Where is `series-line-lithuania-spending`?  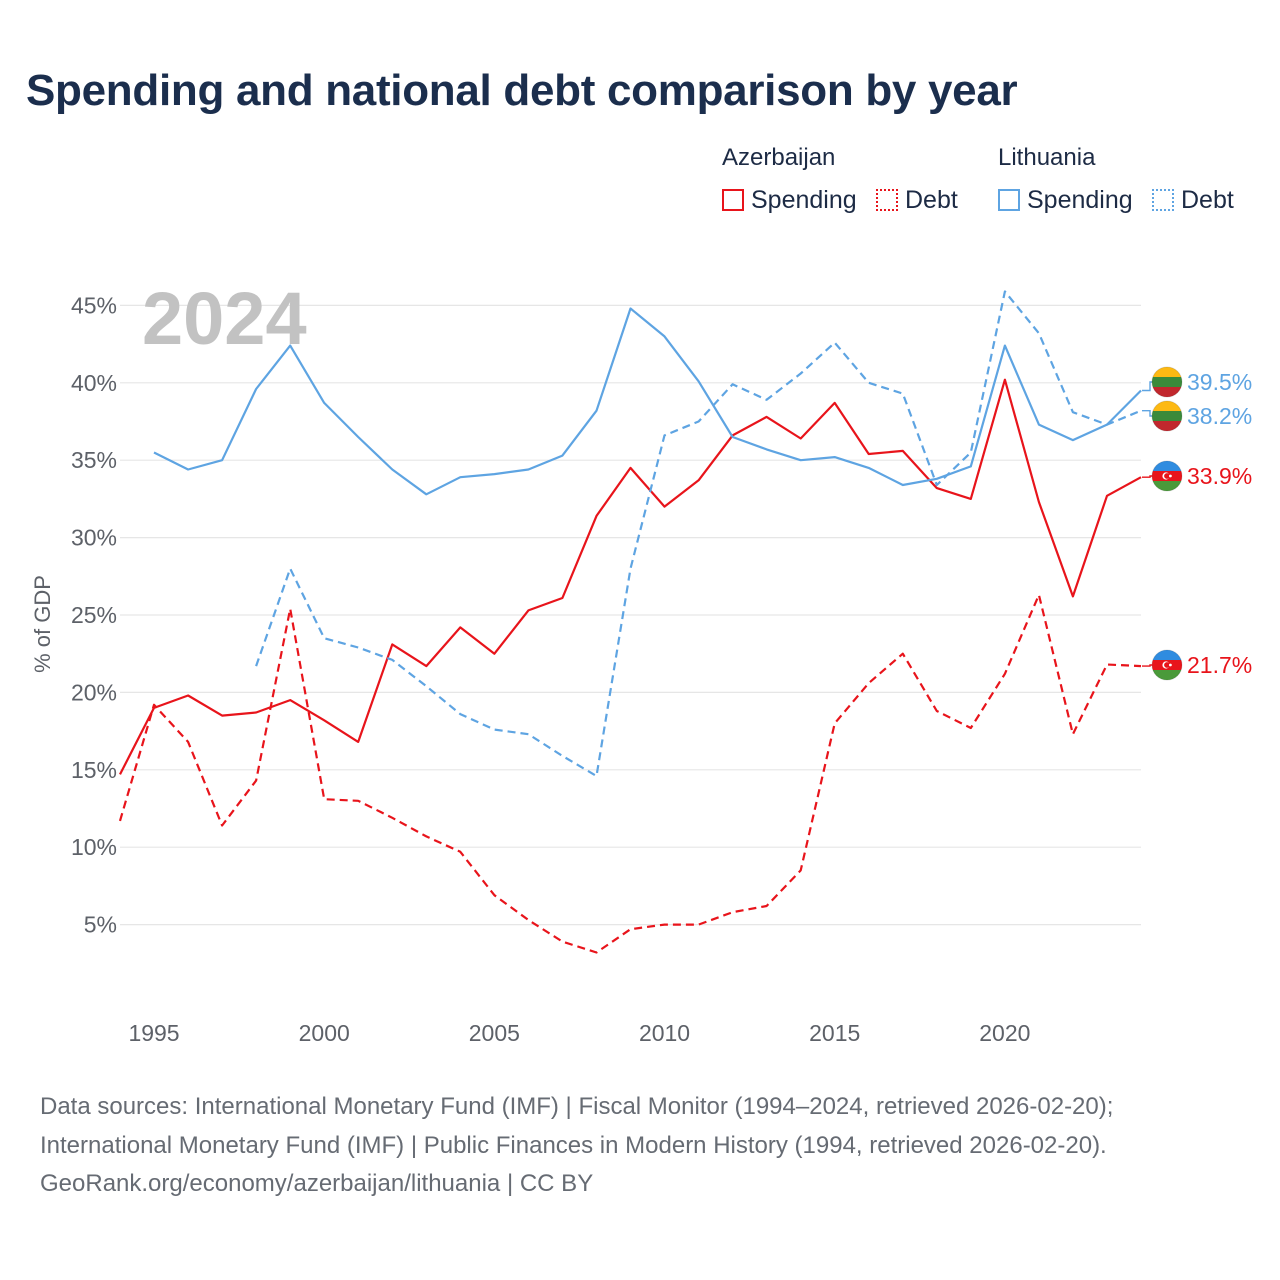 series-line-lithuania-spending is located at coordinates (647, 401).